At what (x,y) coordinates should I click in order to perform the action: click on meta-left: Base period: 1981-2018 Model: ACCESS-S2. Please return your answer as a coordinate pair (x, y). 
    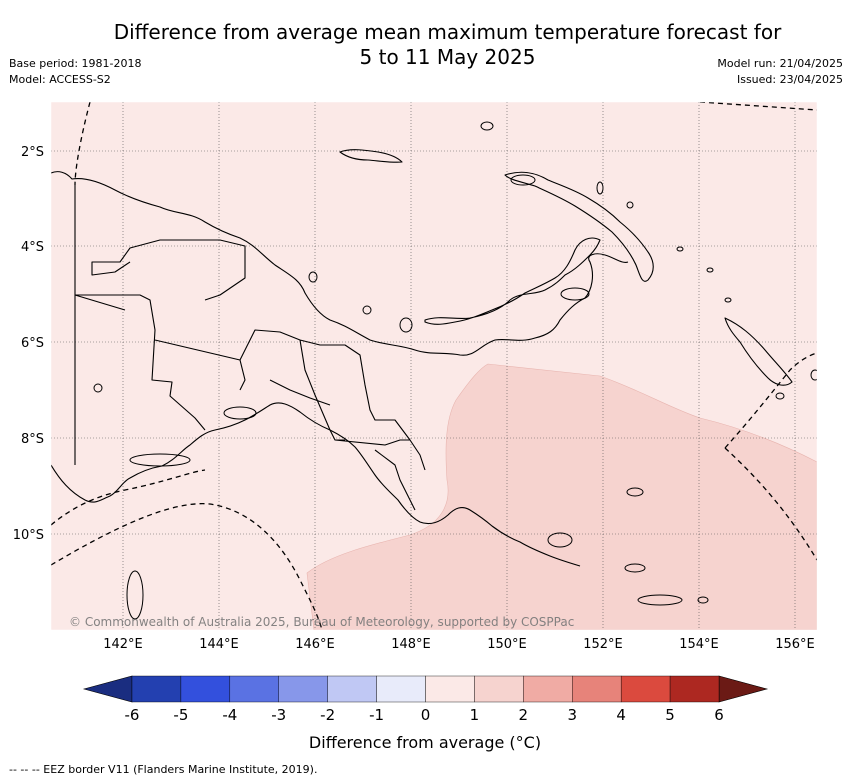
    Looking at the image, I should click on (75, 72).